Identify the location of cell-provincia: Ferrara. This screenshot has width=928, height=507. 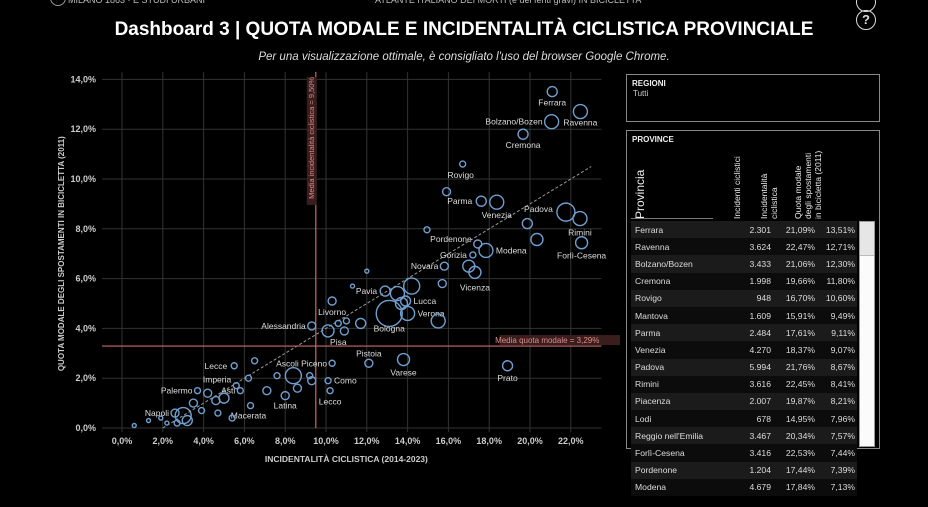
(649, 229).